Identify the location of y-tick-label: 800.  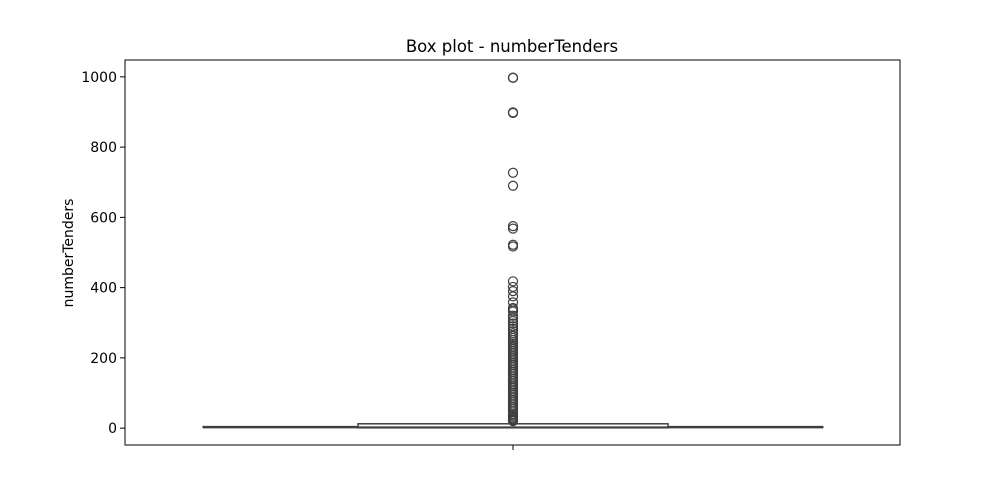
(103, 148).